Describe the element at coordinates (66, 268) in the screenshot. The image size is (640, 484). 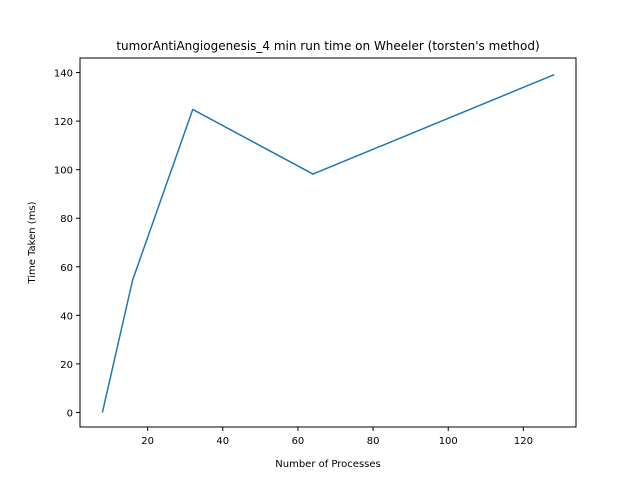
I see `y-tick-label: 60` at that location.